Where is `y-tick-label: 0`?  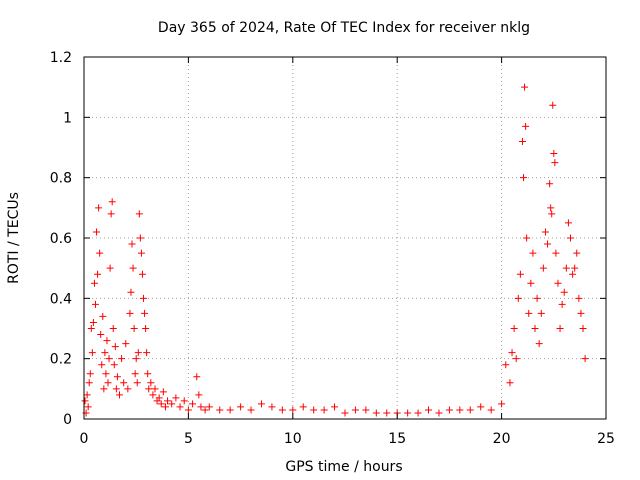 y-tick-label: 0 is located at coordinates (67, 420).